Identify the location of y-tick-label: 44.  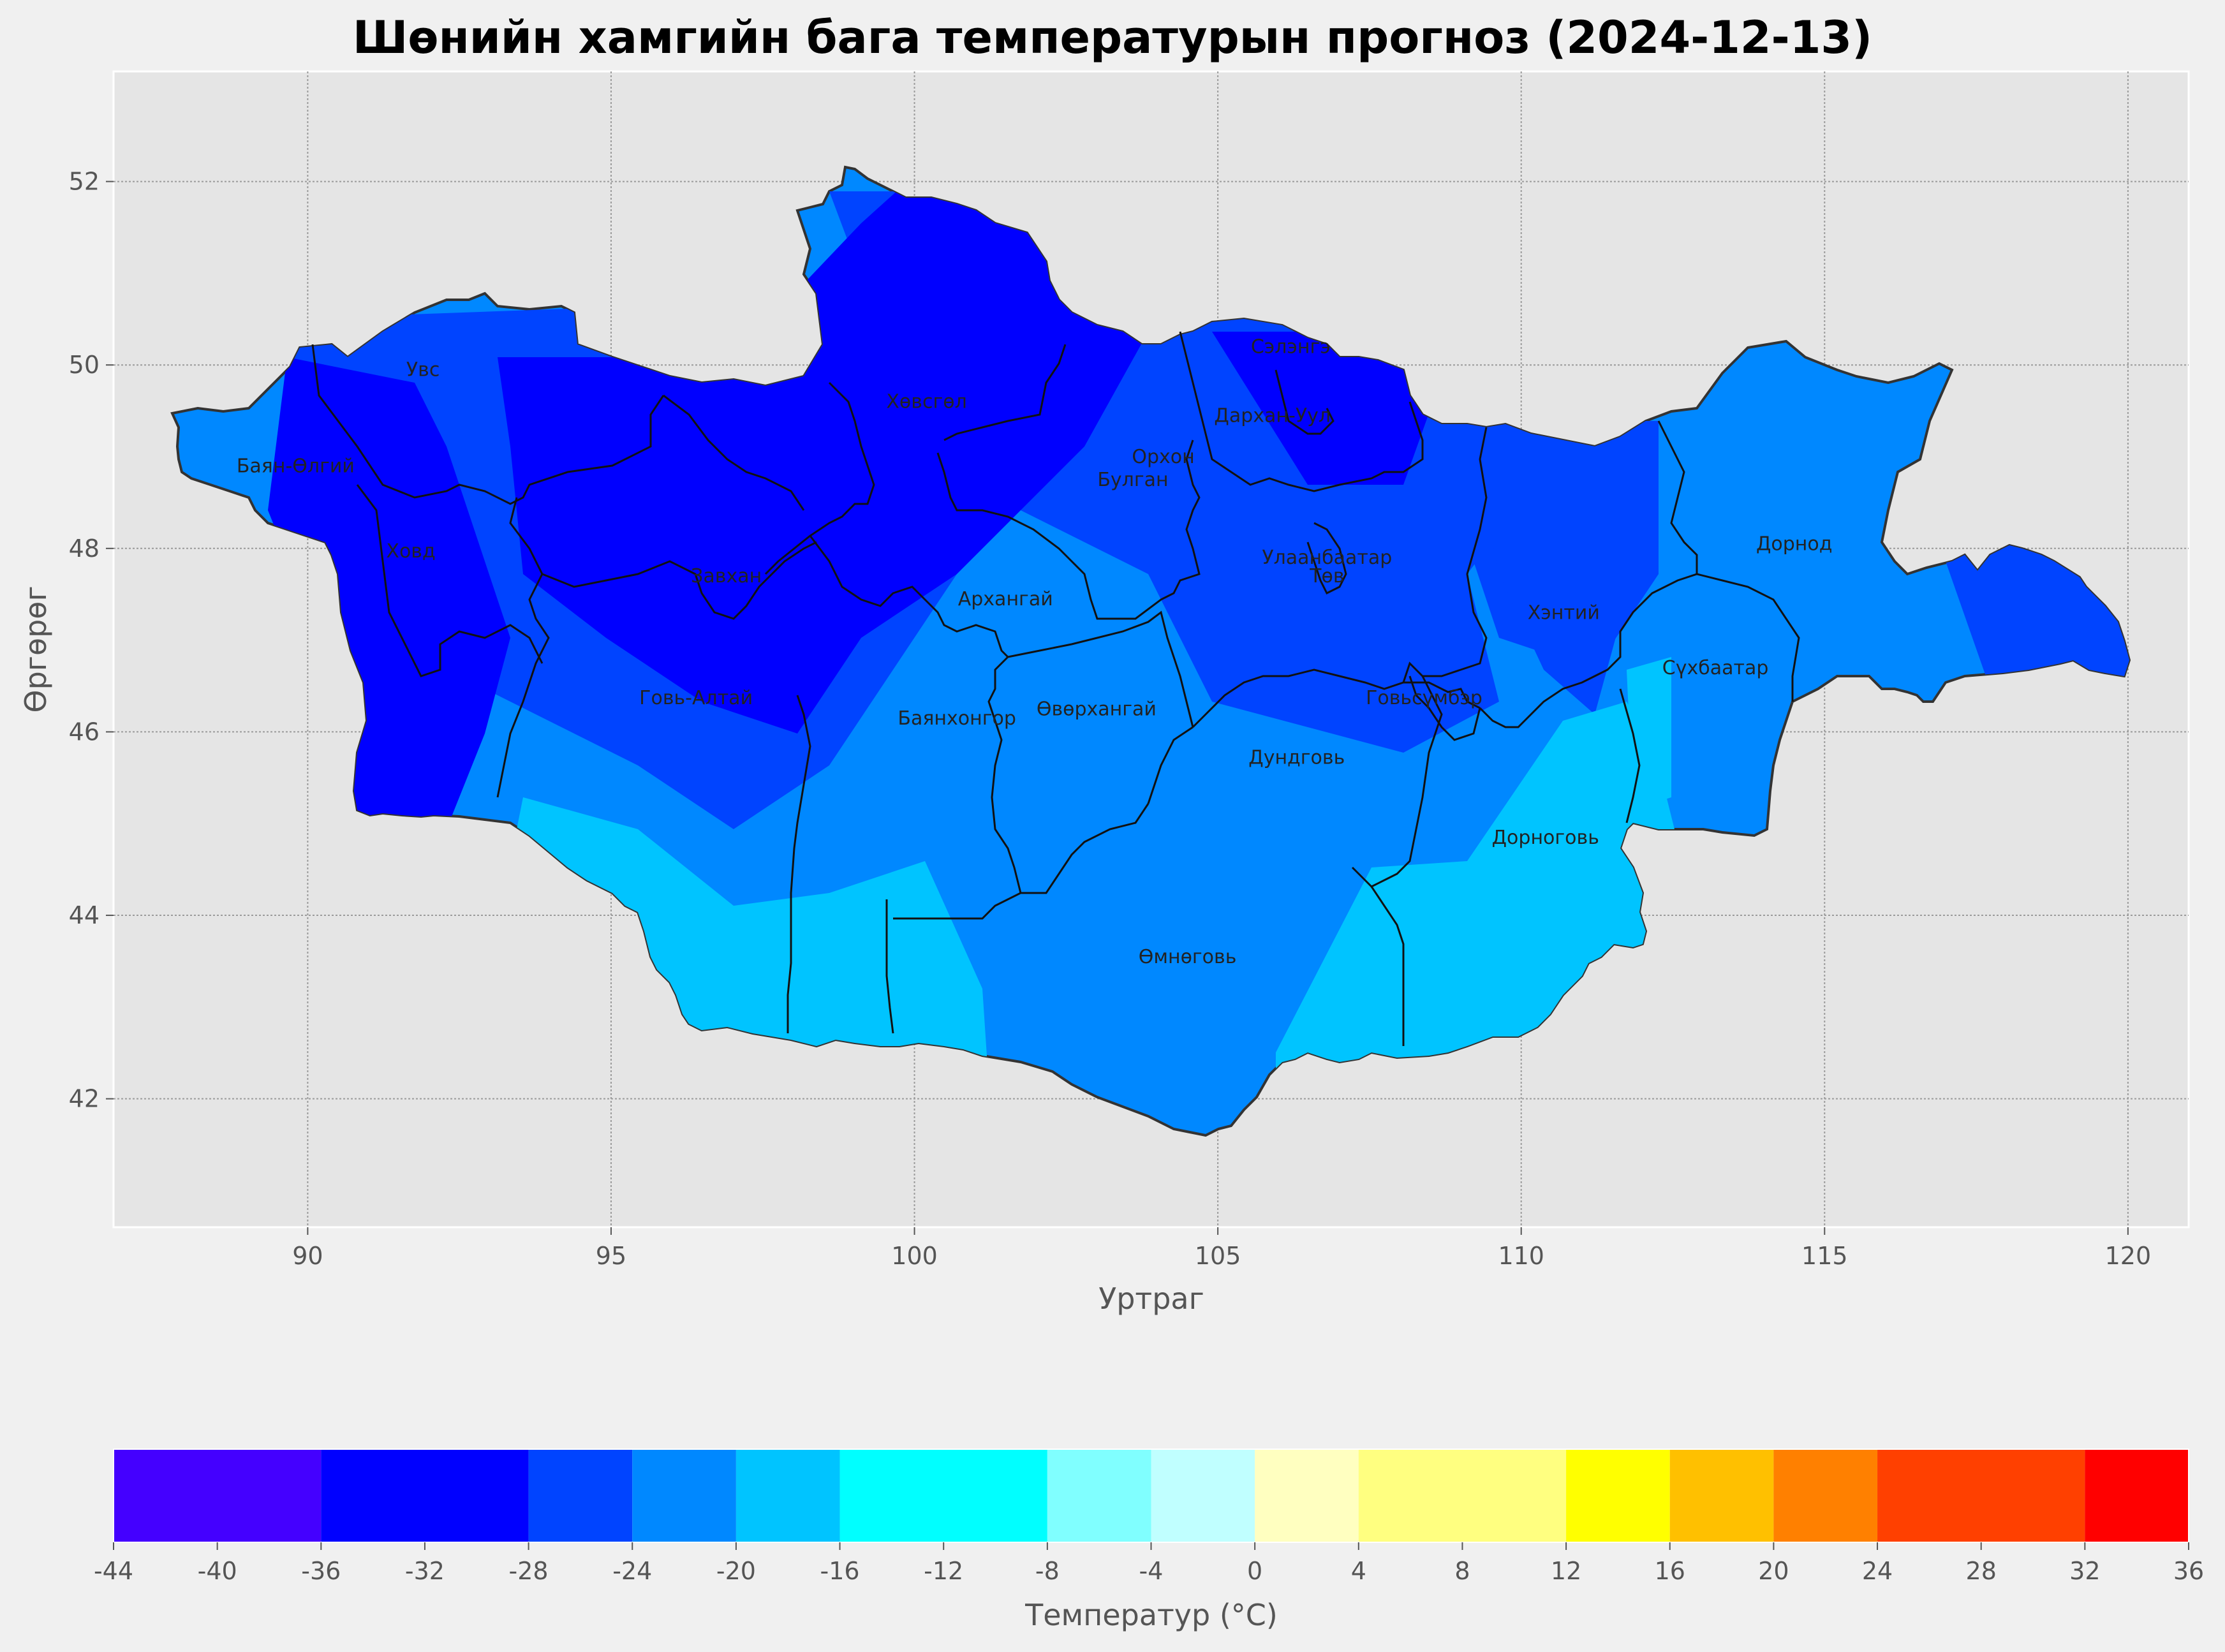
(84, 915).